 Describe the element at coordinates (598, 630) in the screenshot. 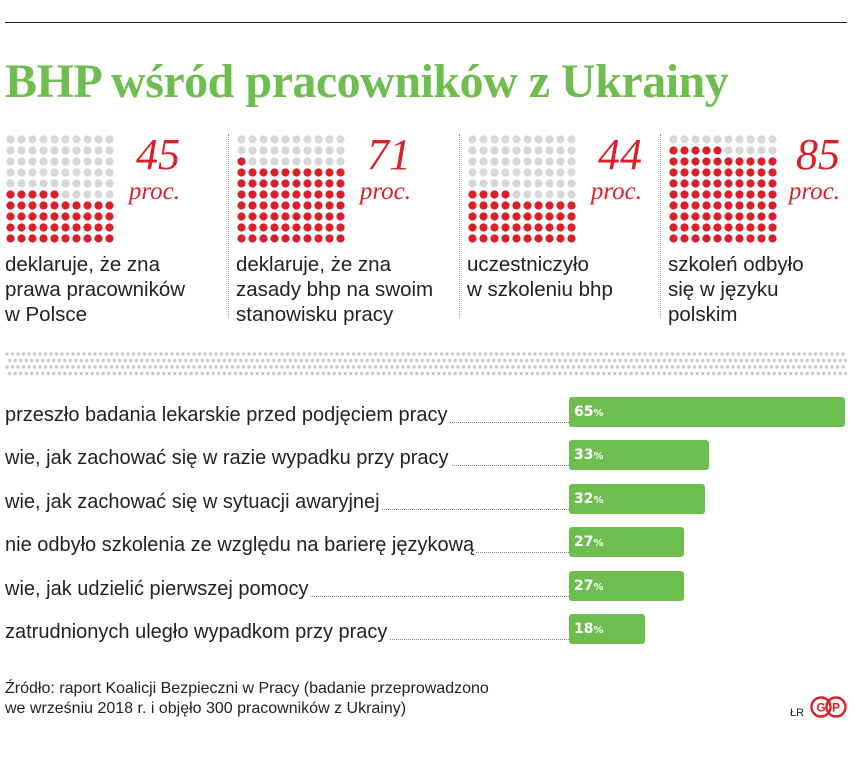

I see `bar-value-suffix: %` at that location.